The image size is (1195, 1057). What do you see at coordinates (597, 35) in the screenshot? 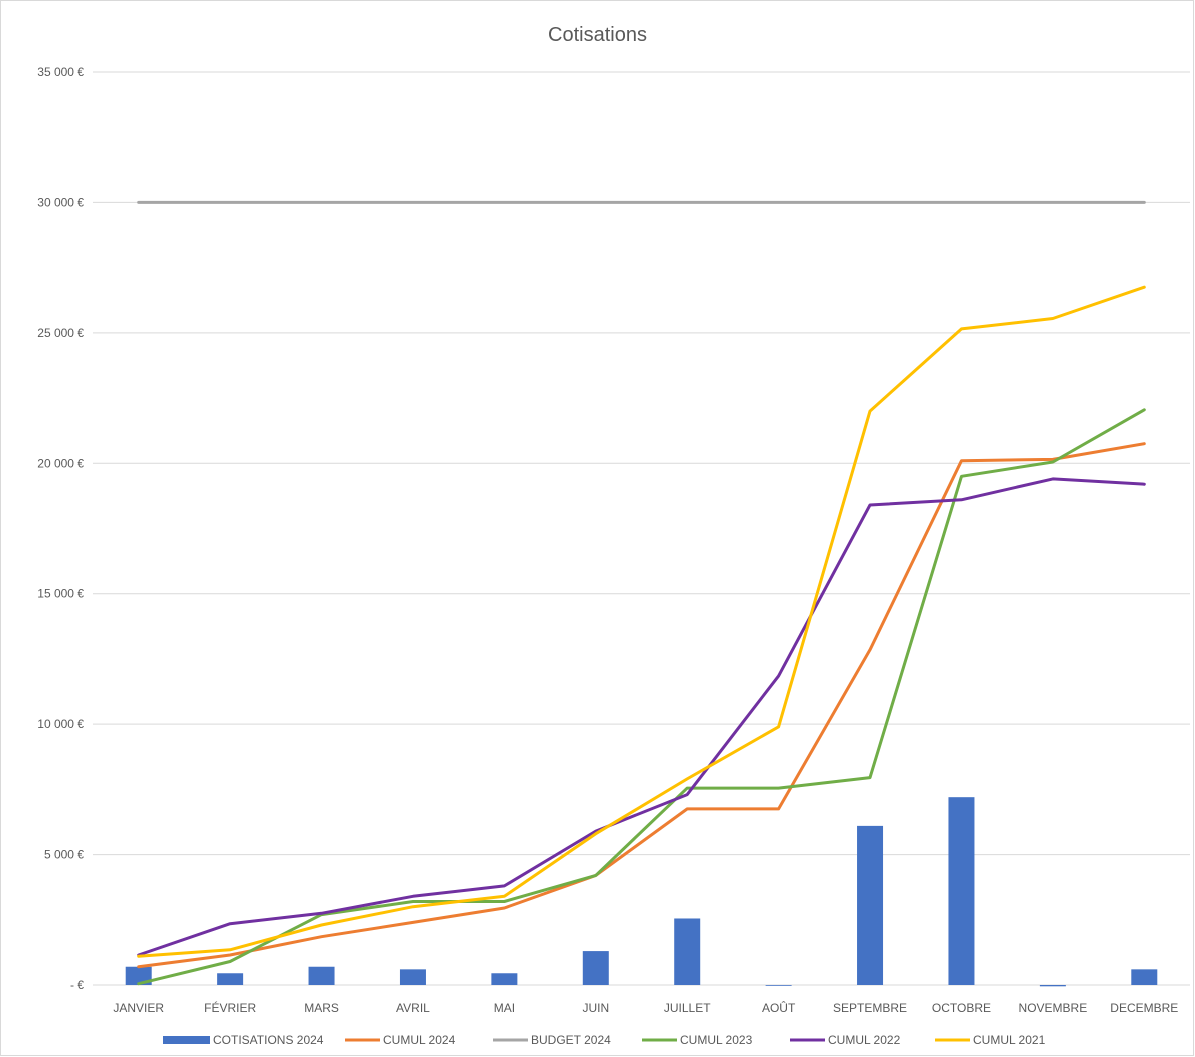
I see `chart-title: Cotisations` at bounding box center [597, 35].